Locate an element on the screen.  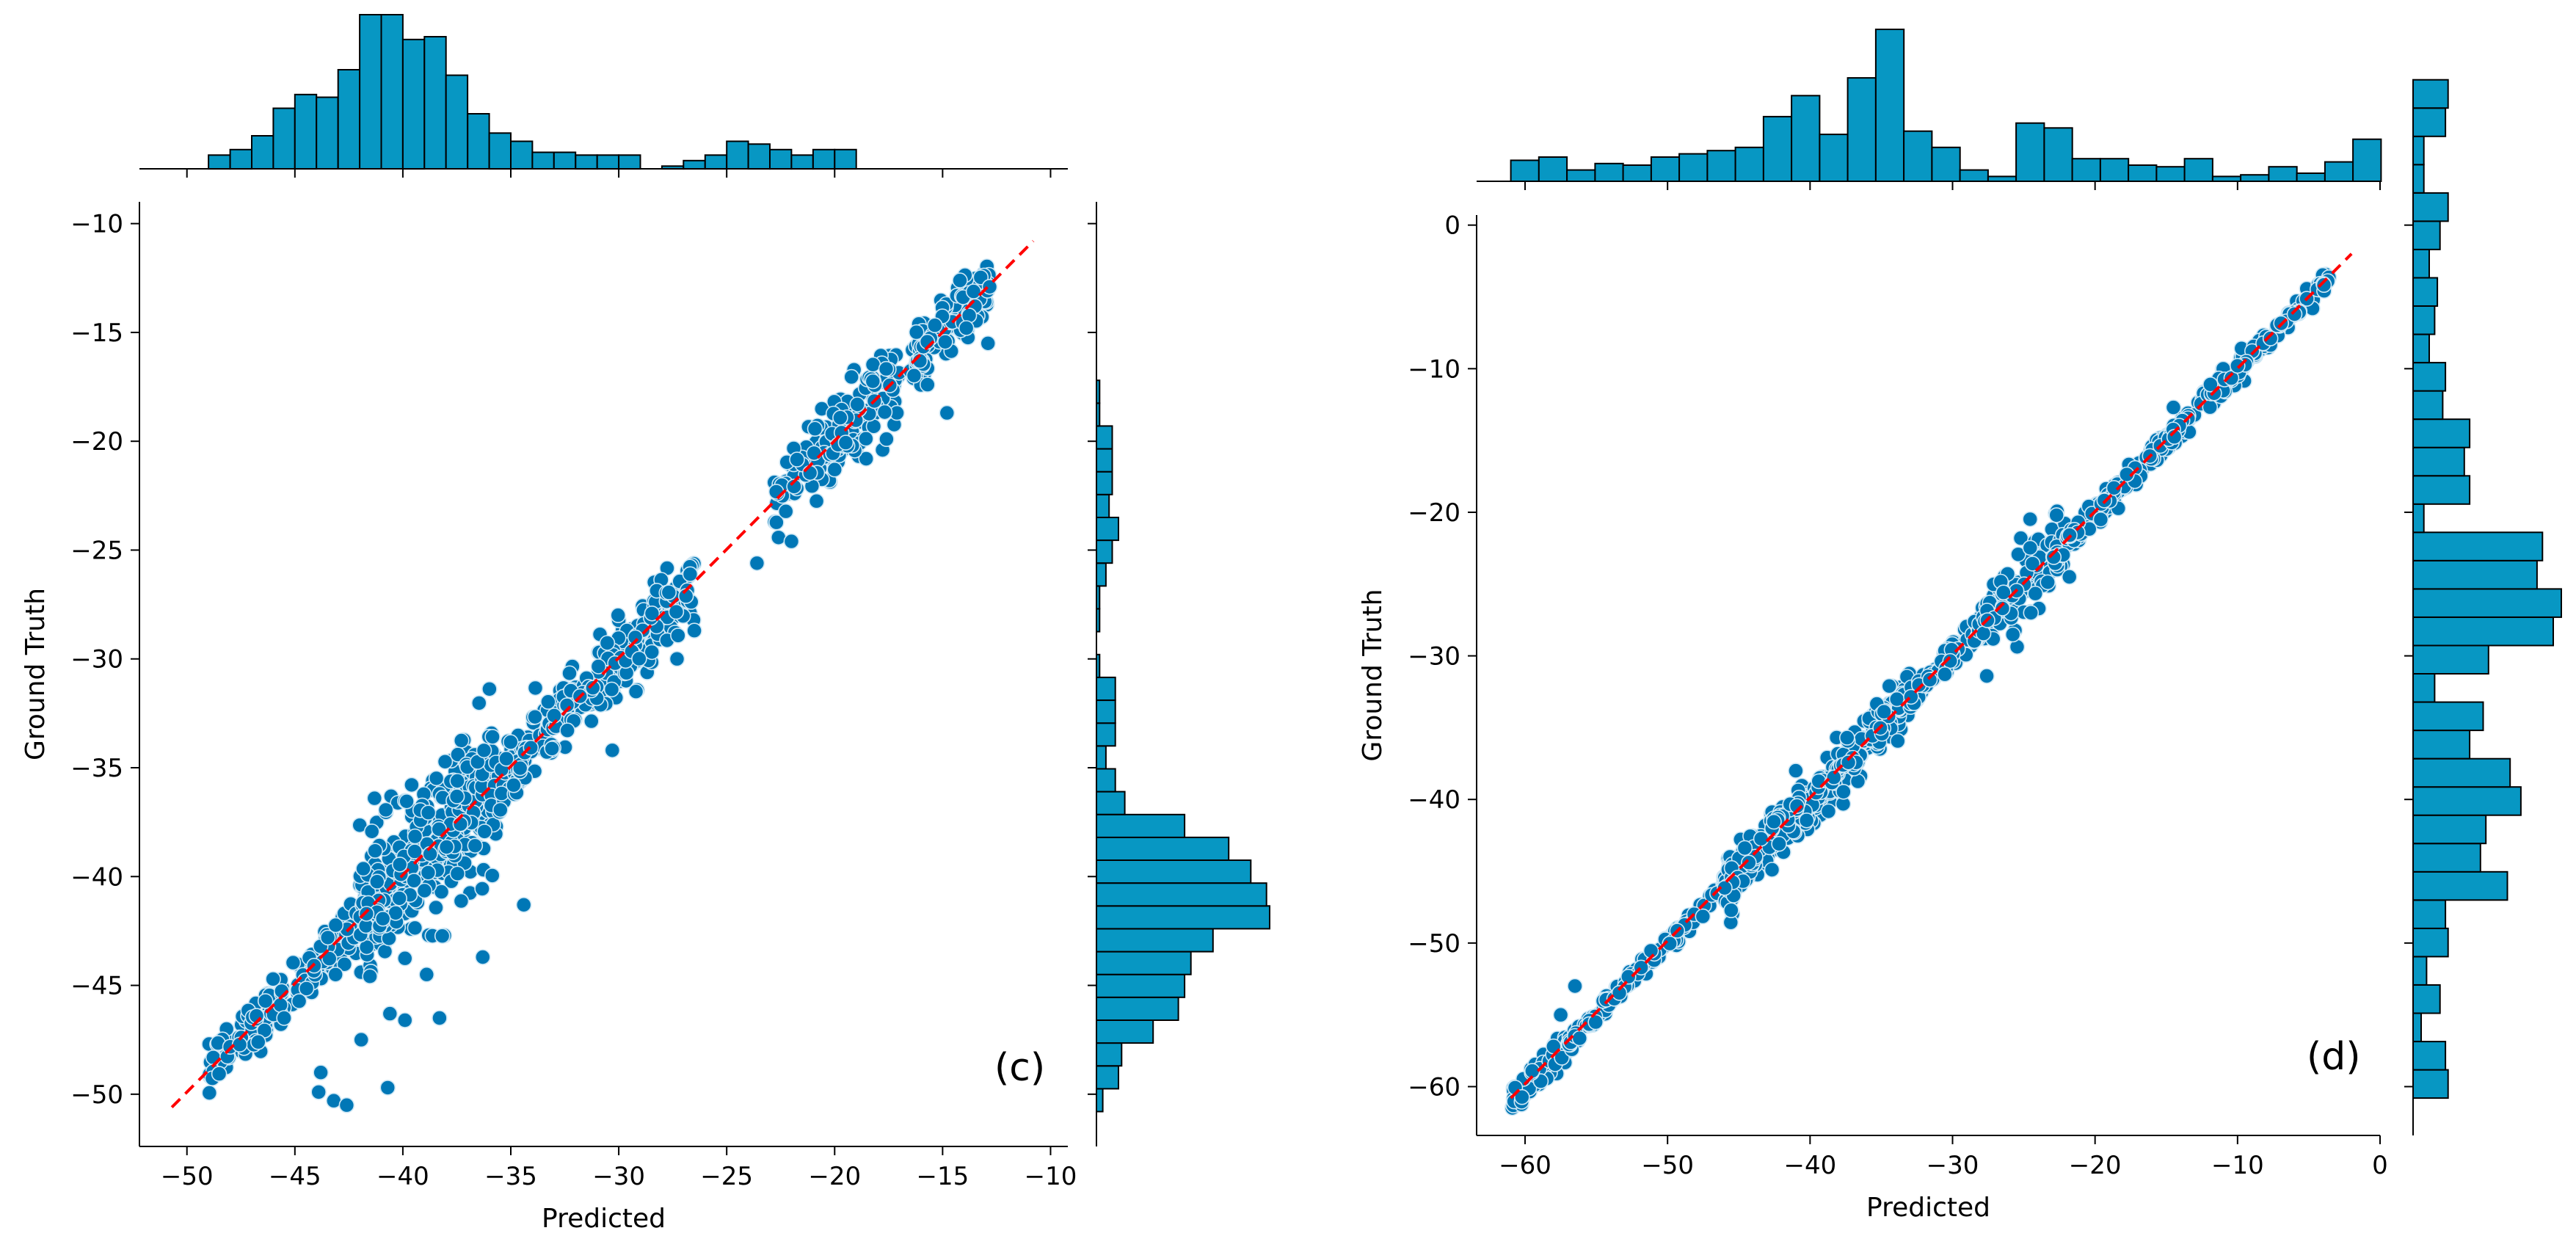
y-tick-label-c-7: −15 is located at coordinates (96, 333).